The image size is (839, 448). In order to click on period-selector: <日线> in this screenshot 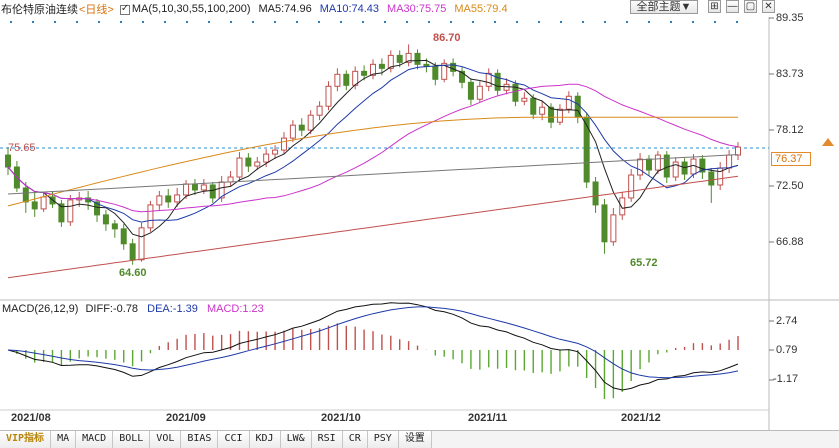, I will do `click(96, 9)`.